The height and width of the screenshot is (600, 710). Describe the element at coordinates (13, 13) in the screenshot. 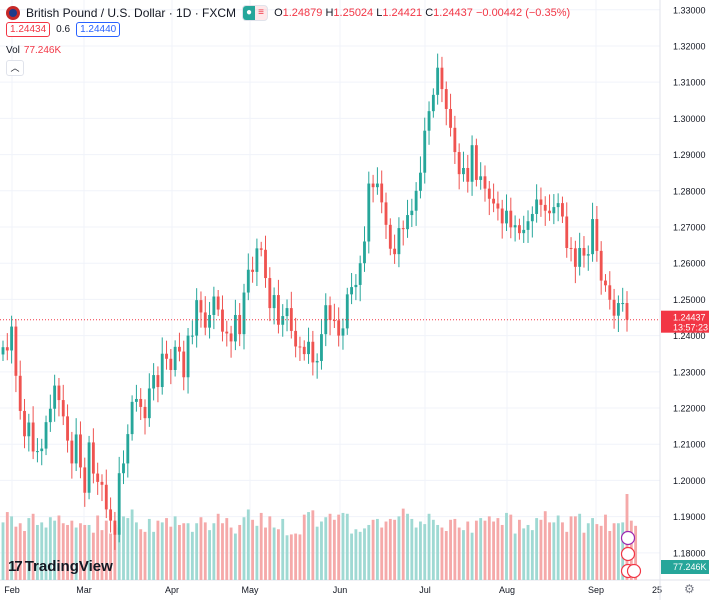

I see `flag-icon` at that location.